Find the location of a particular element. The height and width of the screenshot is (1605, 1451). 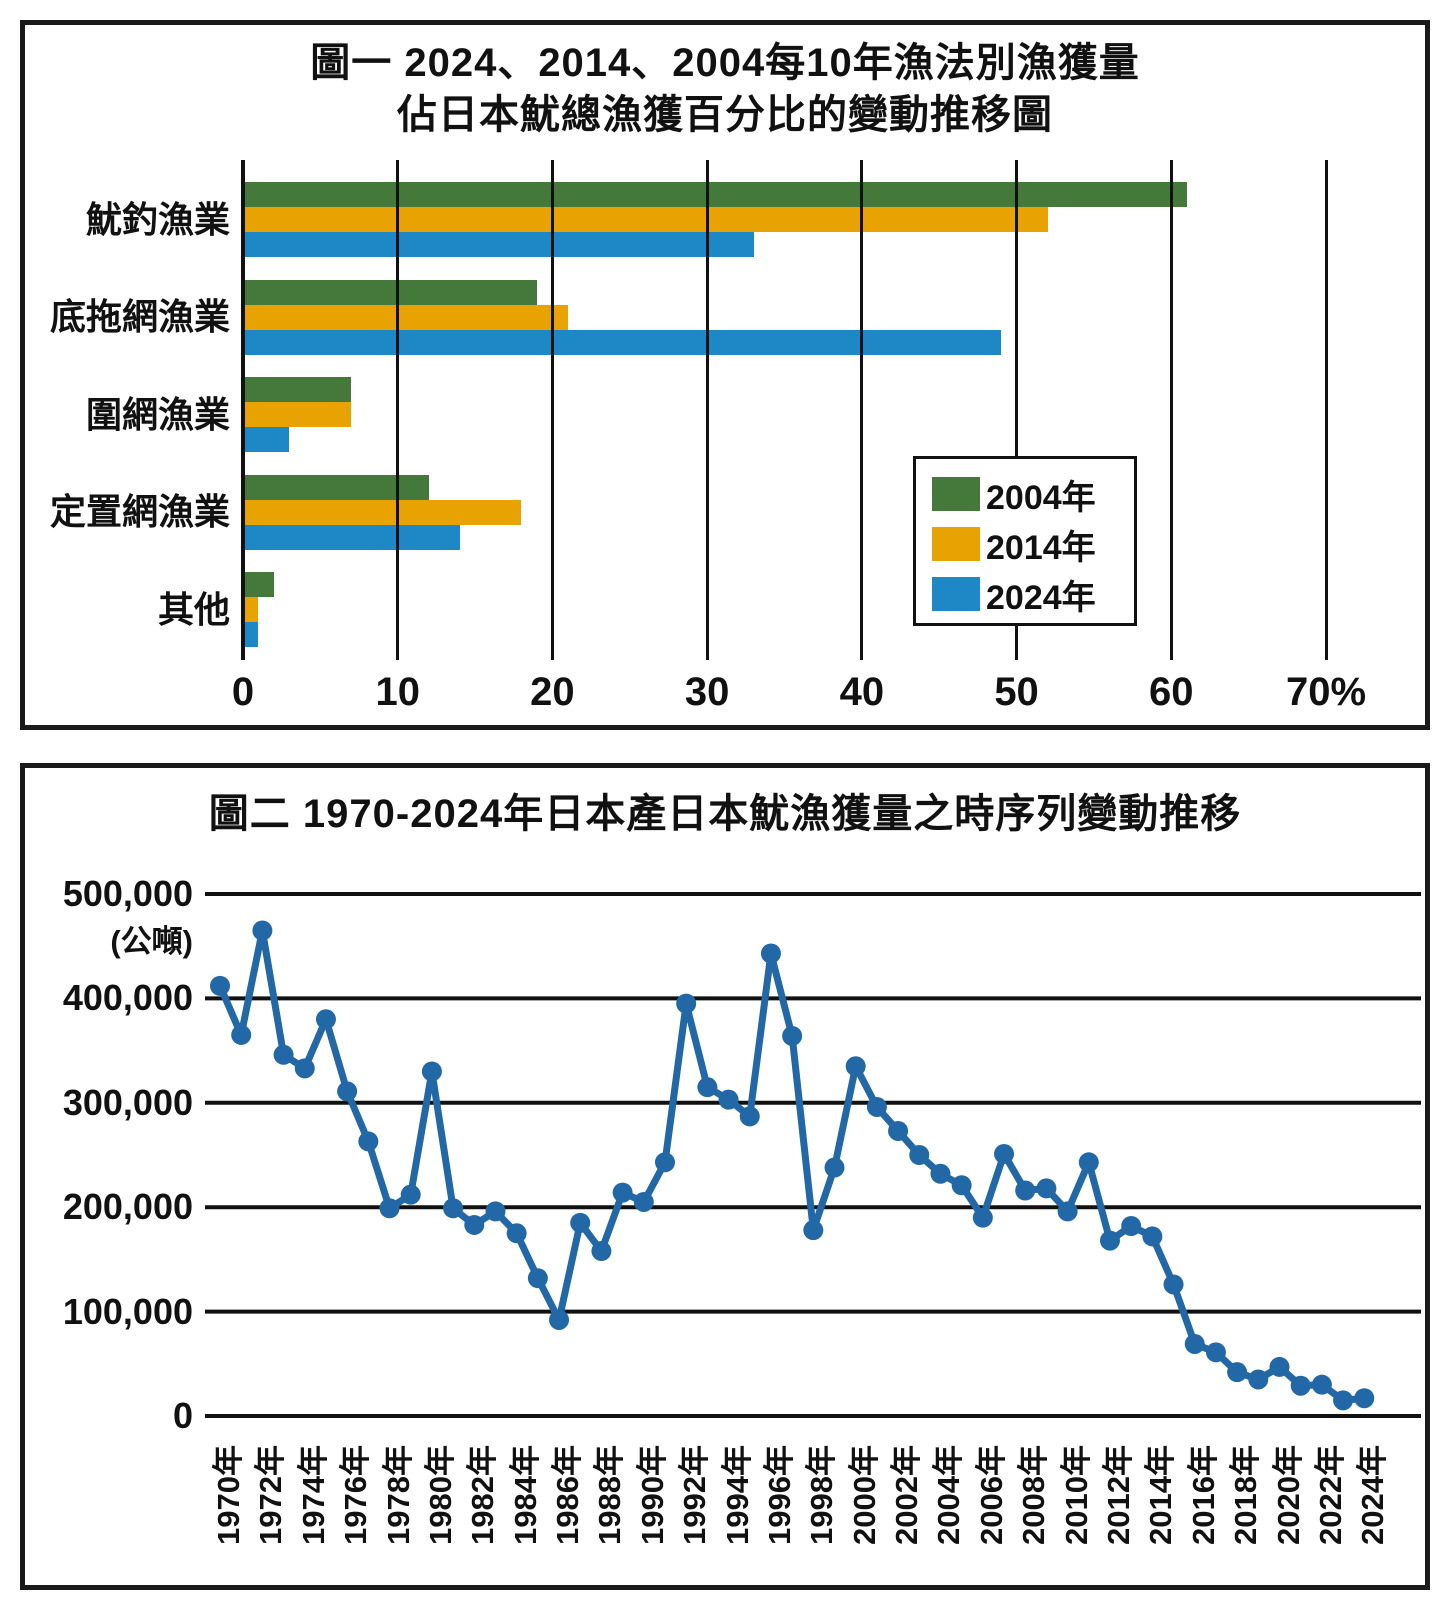

data-point-2005 is located at coordinates (961, 1185).